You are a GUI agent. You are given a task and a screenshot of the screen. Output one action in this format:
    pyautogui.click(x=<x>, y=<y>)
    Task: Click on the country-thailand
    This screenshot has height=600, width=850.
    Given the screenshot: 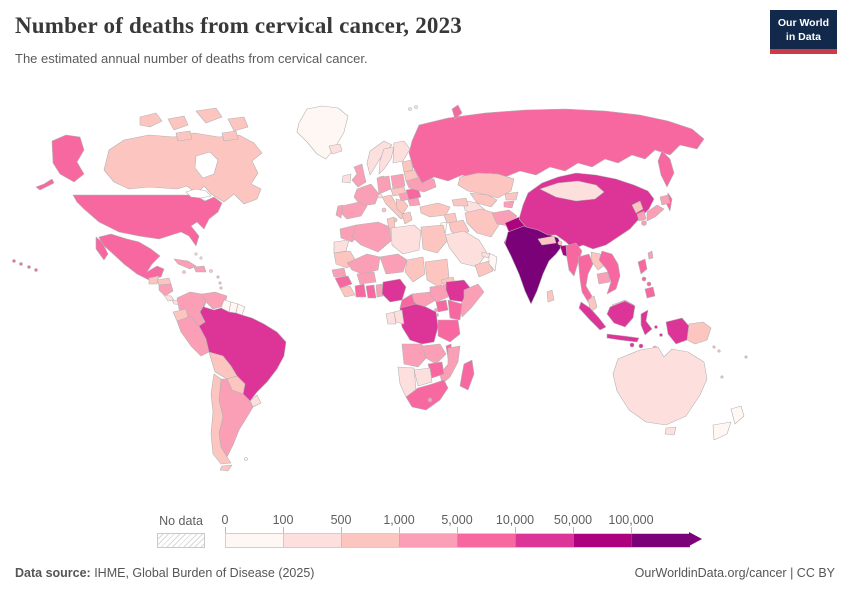 What is the action you would take?
    pyautogui.click(x=585, y=278)
    